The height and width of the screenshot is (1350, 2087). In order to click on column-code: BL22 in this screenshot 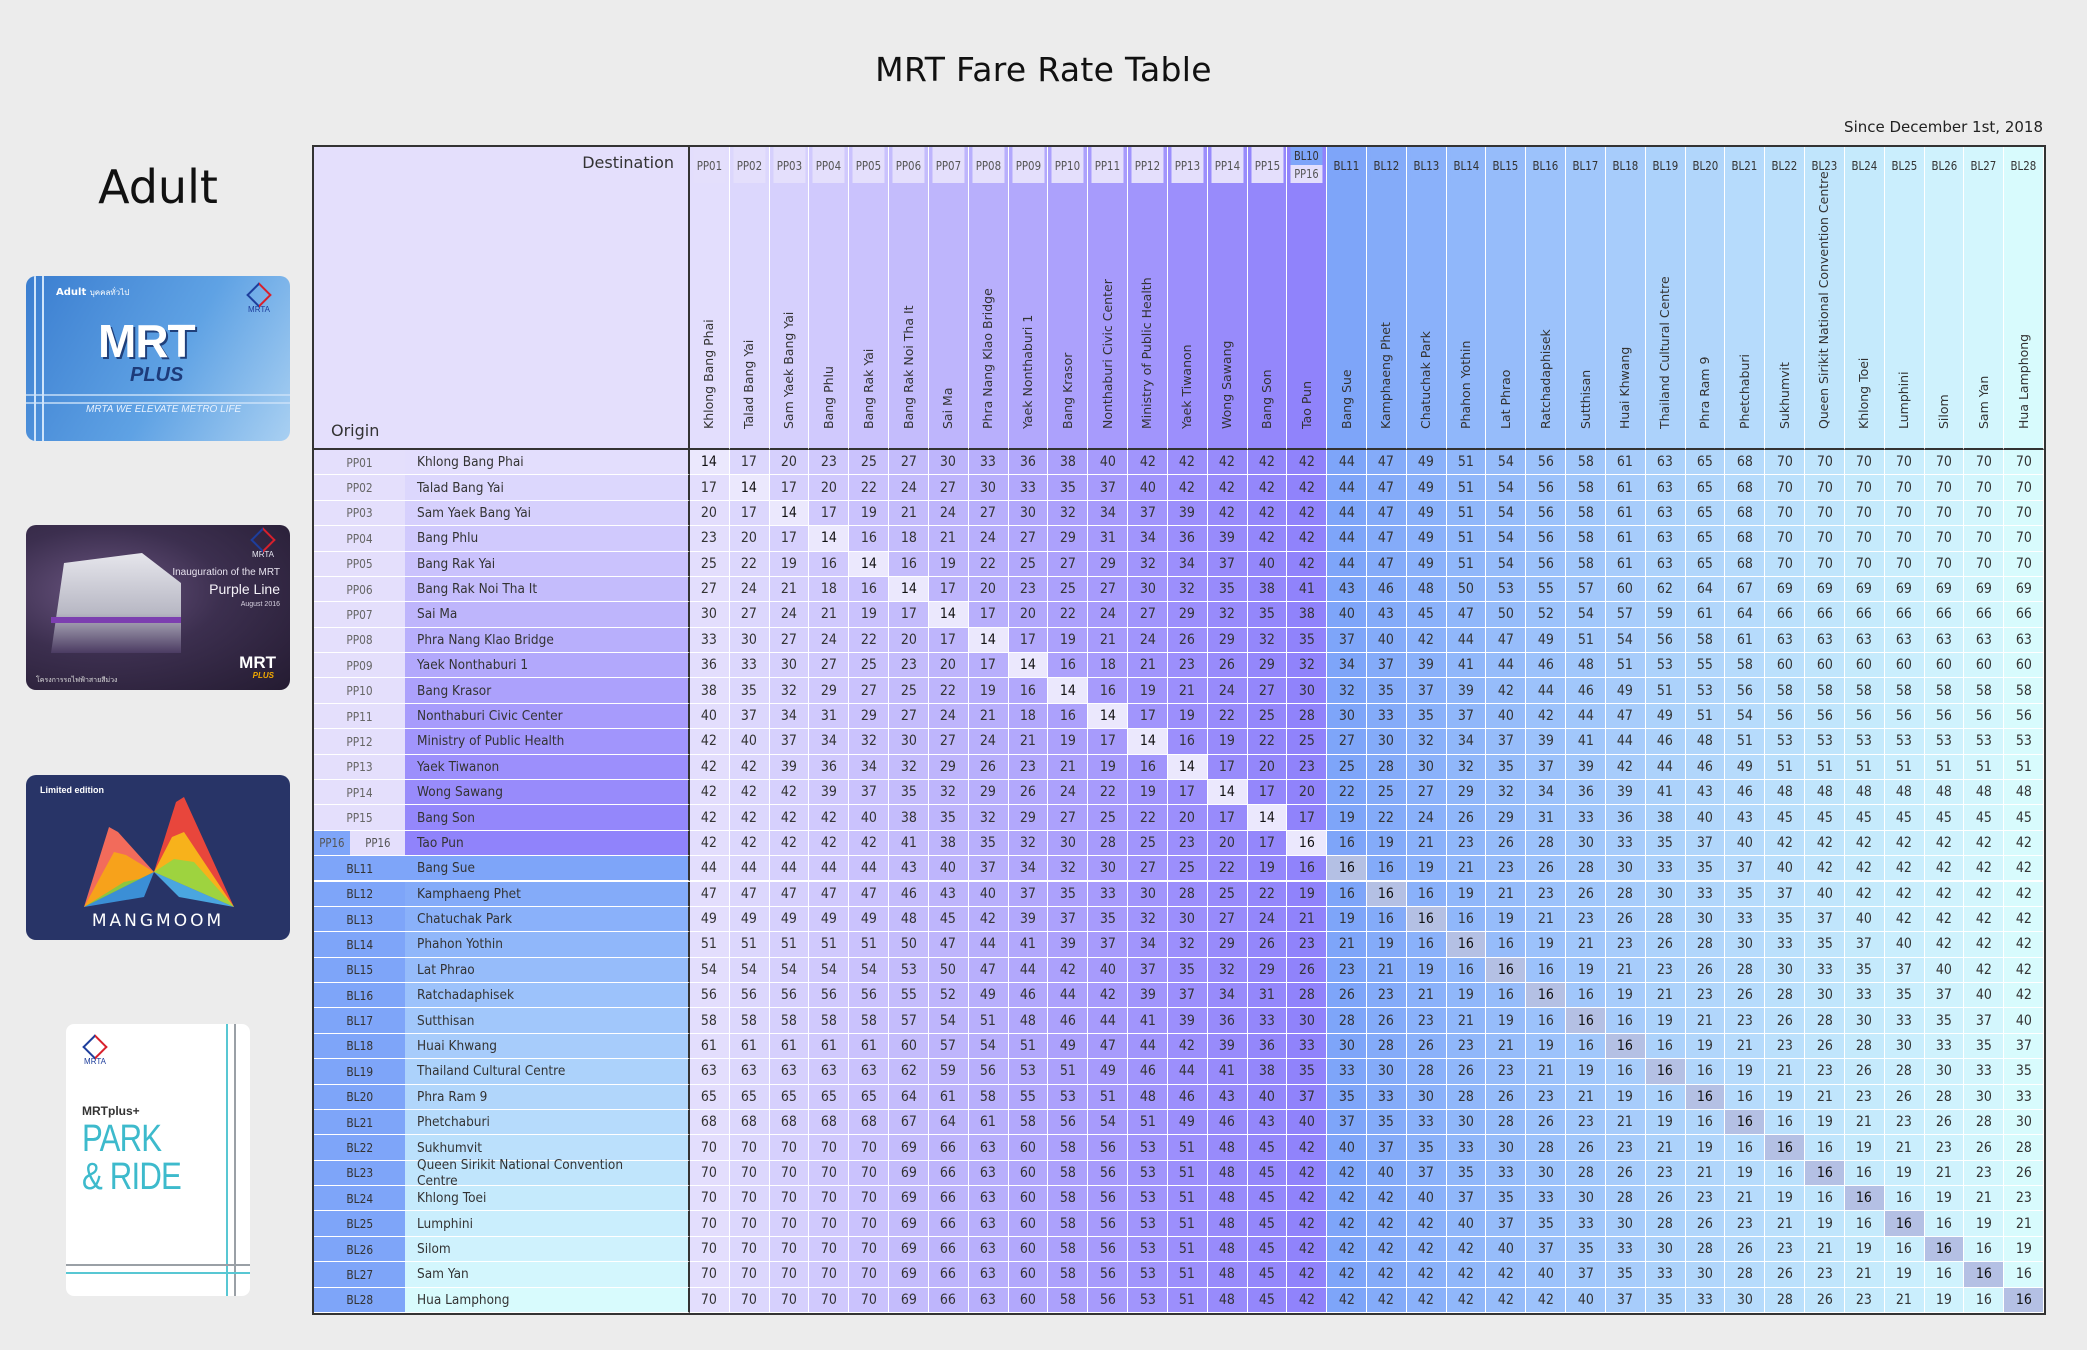, I will do `click(1784, 165)`.